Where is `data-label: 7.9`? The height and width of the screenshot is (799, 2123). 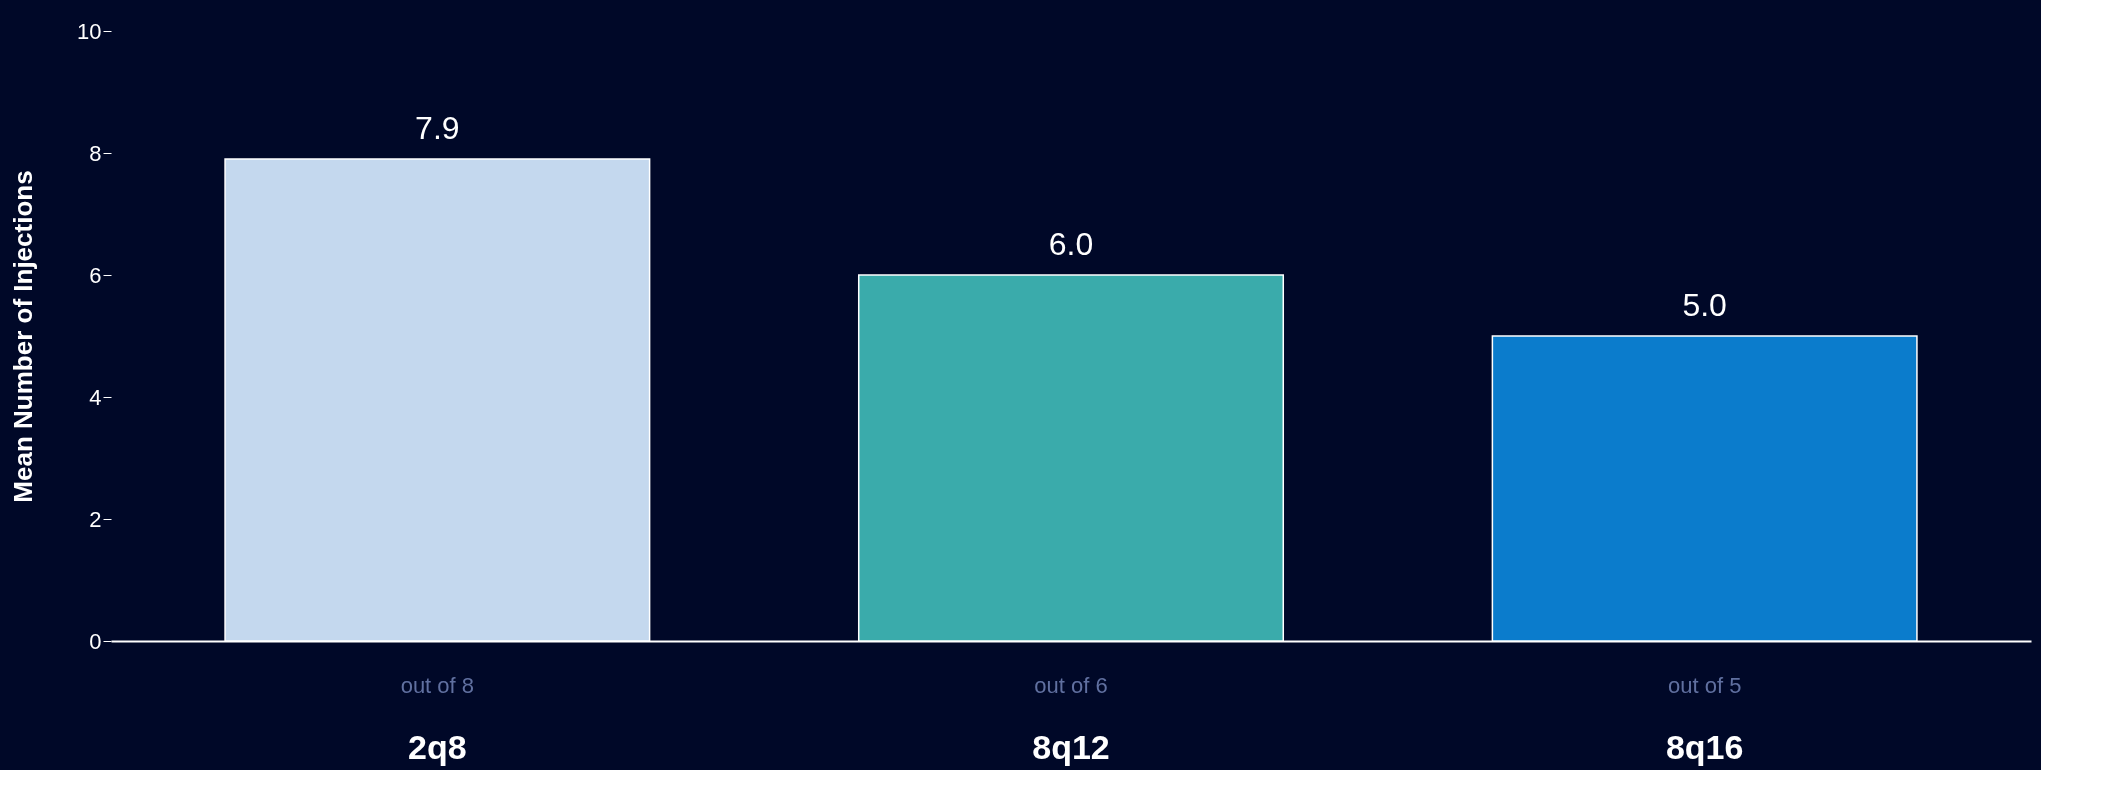
data-label: 7.9 is located at coordinates (437, 128).